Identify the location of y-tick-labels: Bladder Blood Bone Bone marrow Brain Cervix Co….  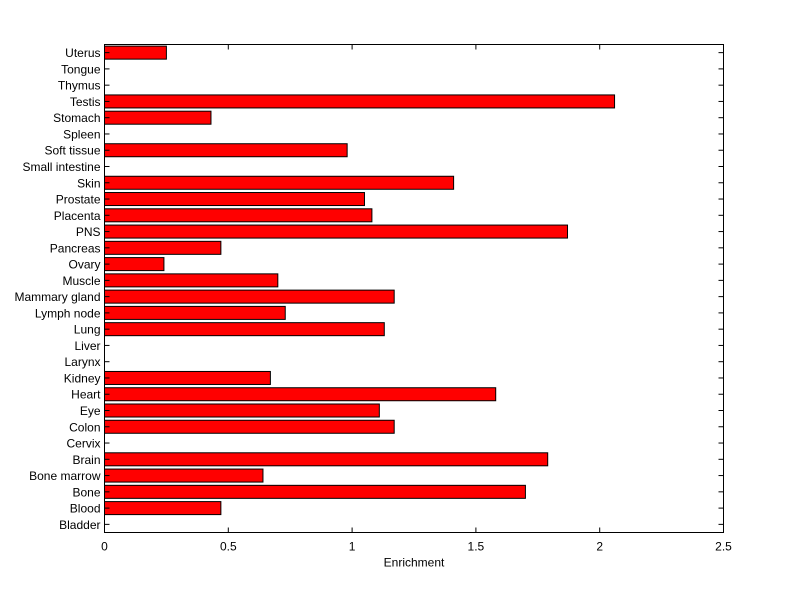
(57, 289).